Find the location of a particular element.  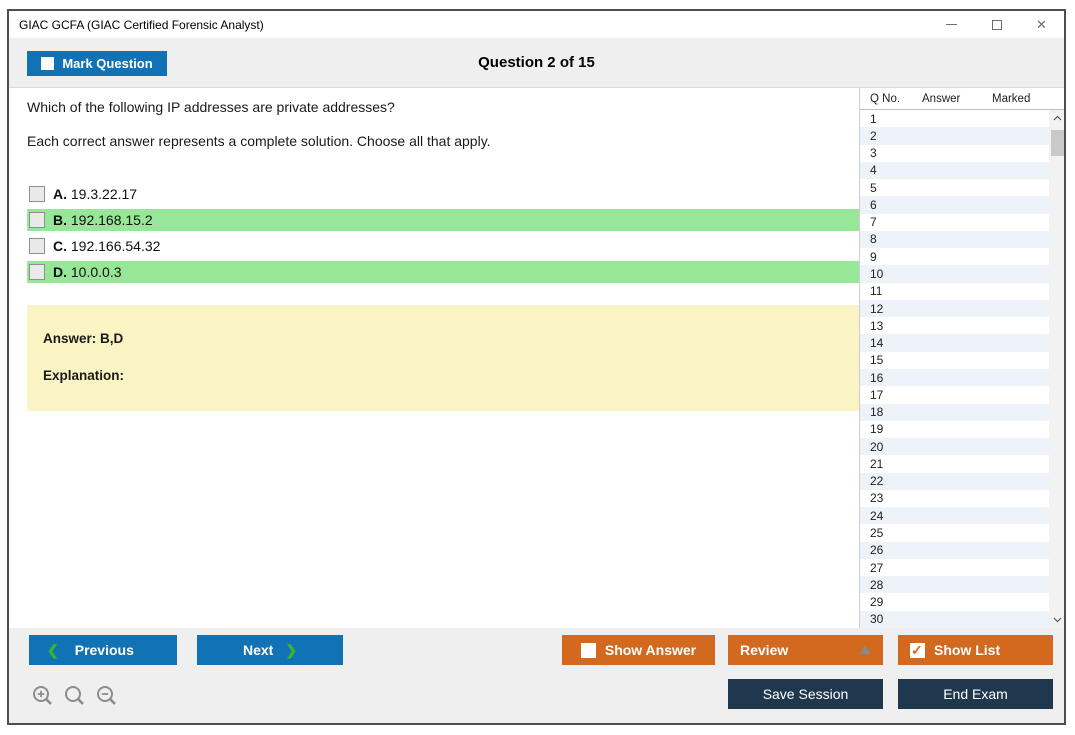

question-list-row: 23 is located at coordinates (954, 498).